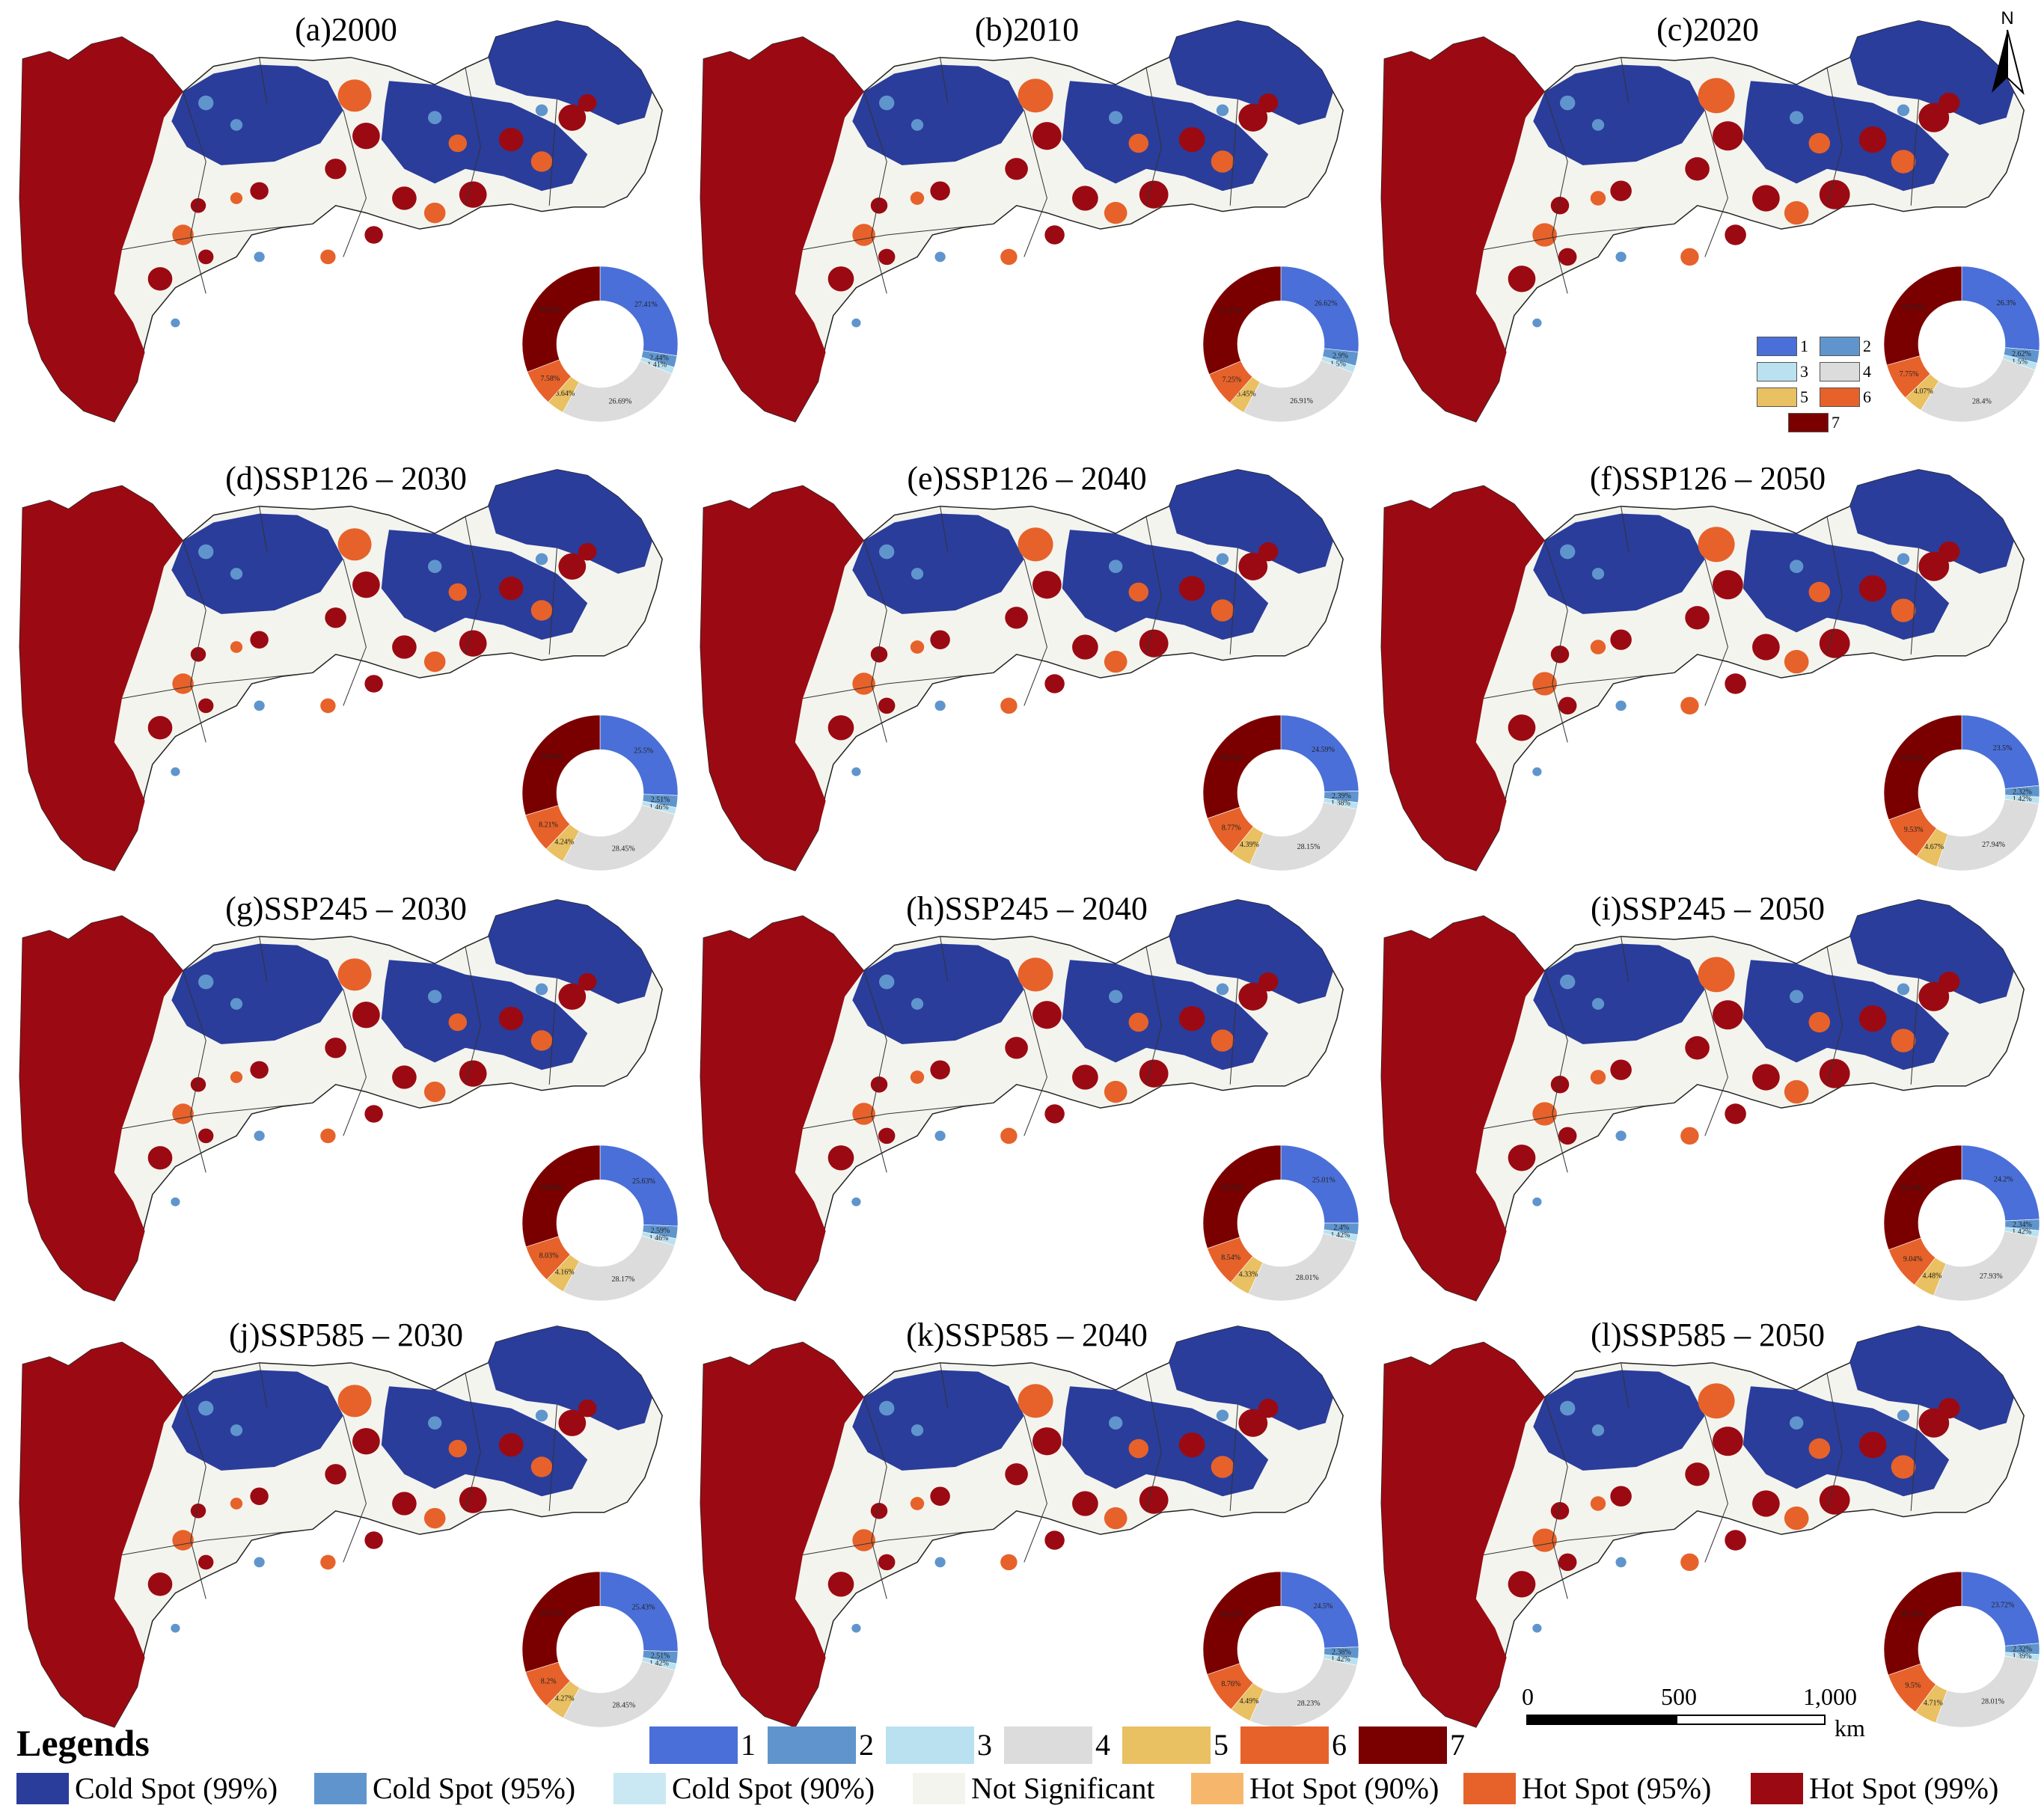 This screenshot has height=1820, width=2044. Describe the element at coordinates (1601, 1720) in the screenshot. I see `scale-bar-black-segment` at that location.